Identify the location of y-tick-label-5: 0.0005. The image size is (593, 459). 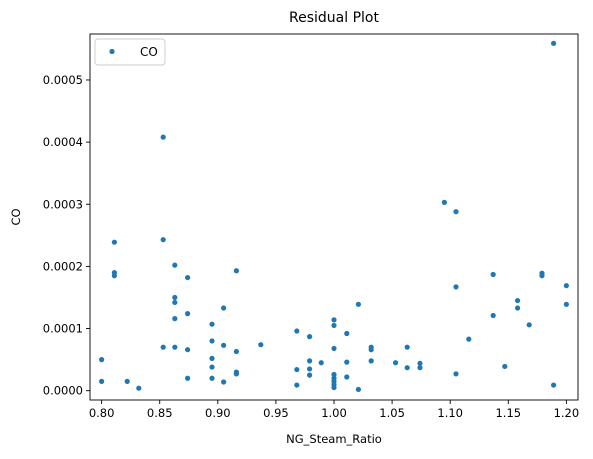
(63, 80).